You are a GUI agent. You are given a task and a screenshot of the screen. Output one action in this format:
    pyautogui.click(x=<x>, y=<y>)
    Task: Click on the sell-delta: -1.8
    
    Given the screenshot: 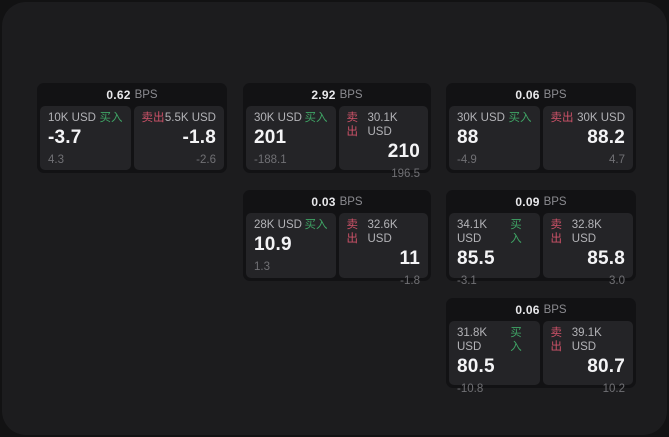 What is the action you would take?
    pyautogui.click(x=410, y=281)
    